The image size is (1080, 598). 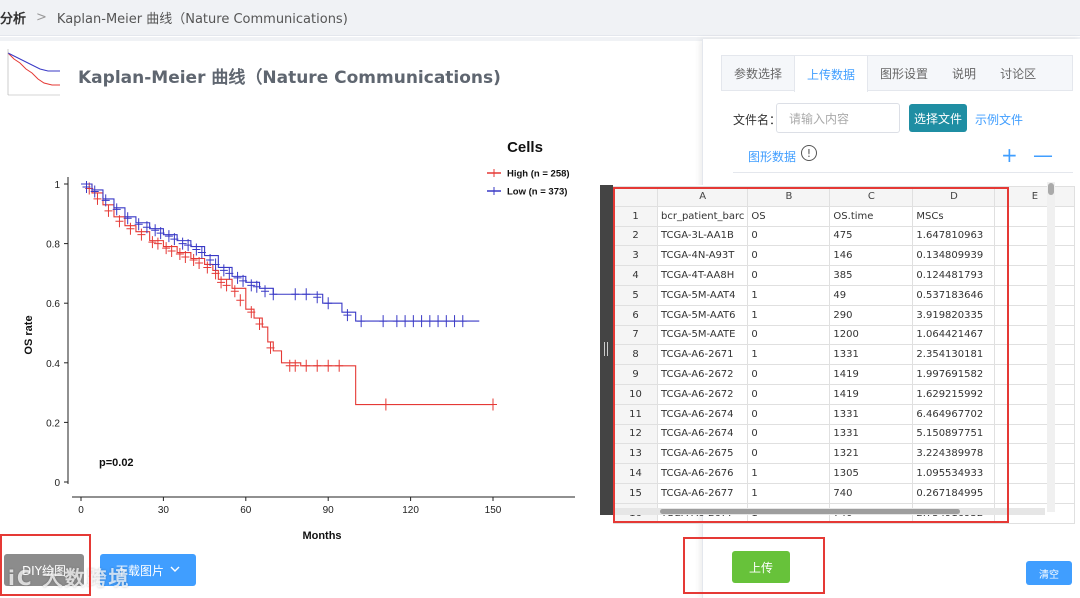 What do you see at coordinates (1049, 573) in the screenshot?
I see `clear-button: 清空` at bounding box center [1049, 573].